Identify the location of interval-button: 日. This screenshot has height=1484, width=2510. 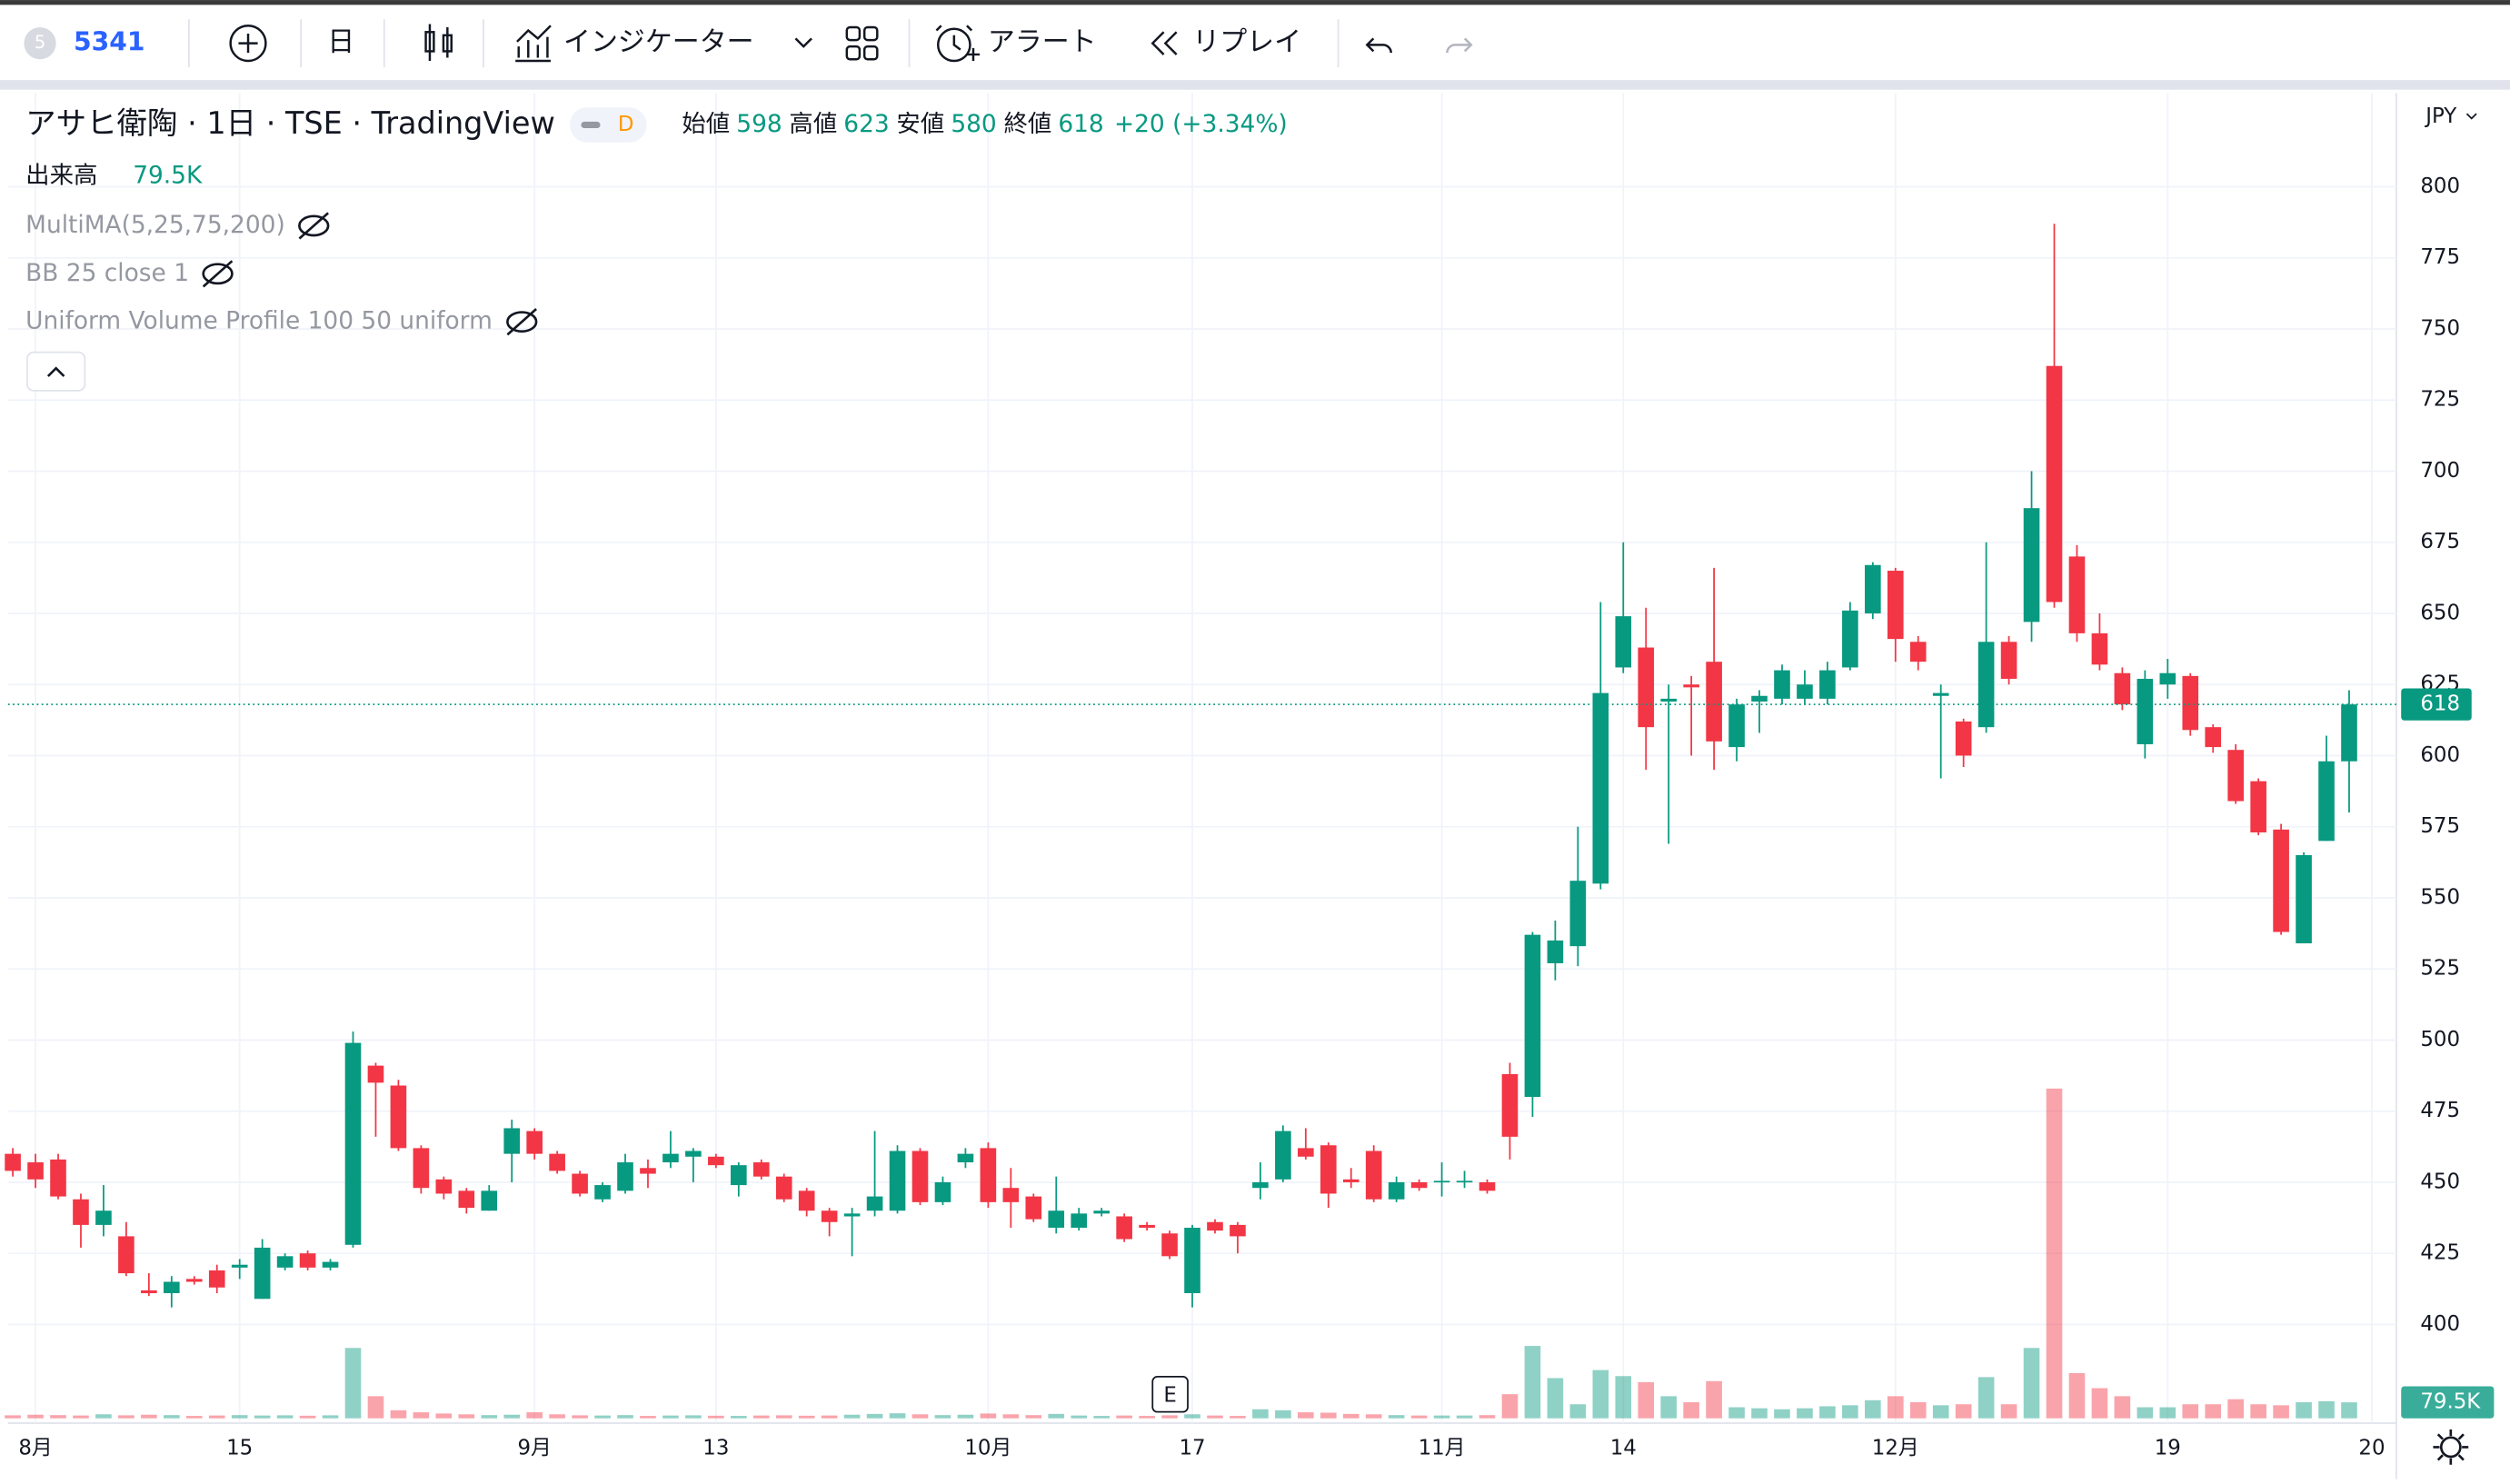
(341, 42).